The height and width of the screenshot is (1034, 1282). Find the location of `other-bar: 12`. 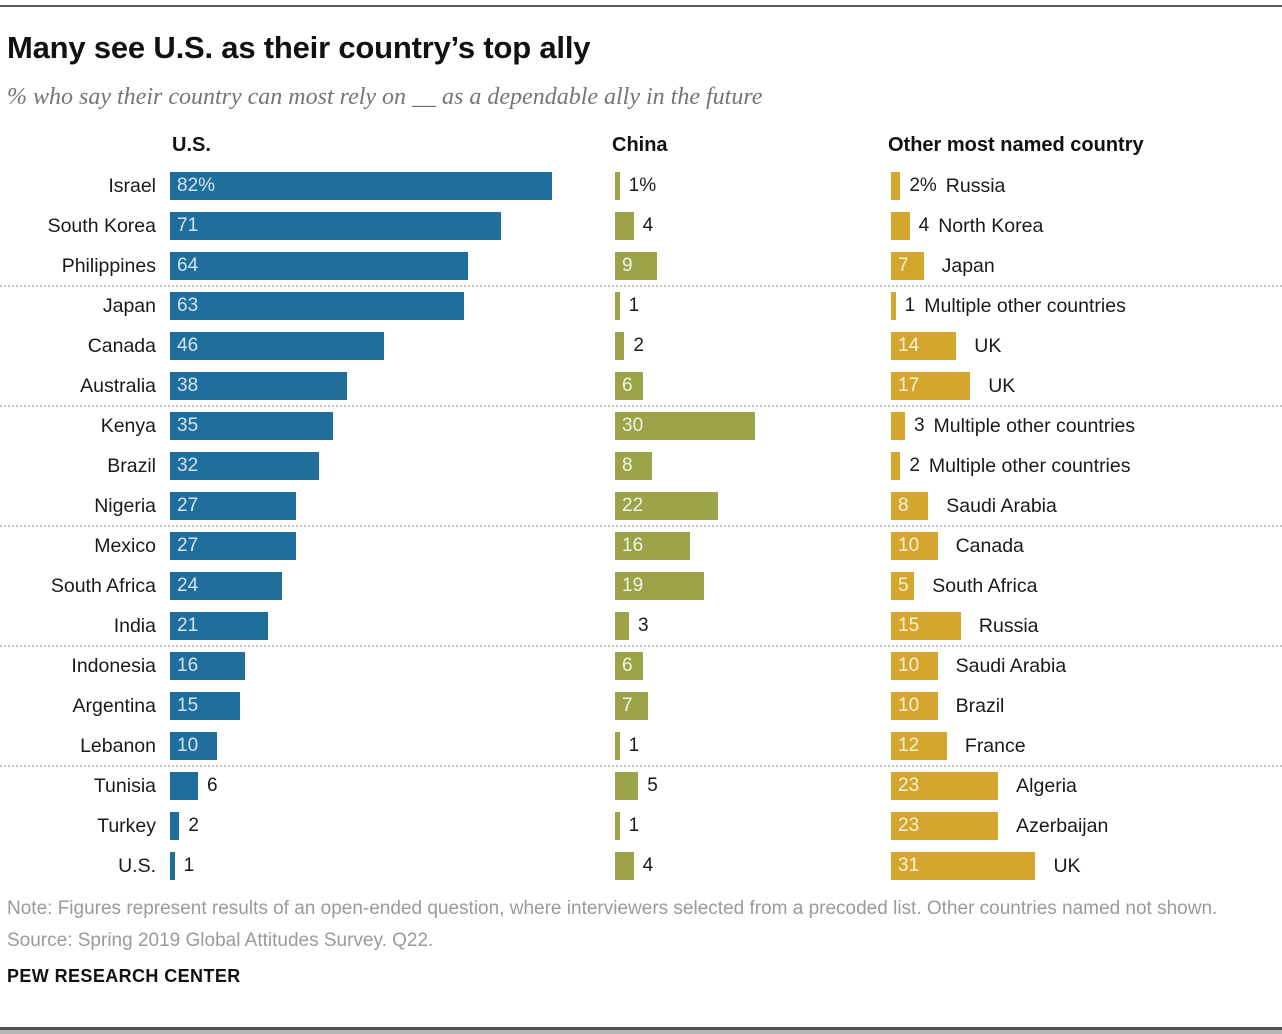

other-bar: 12 is located at coordinates (919, 746).